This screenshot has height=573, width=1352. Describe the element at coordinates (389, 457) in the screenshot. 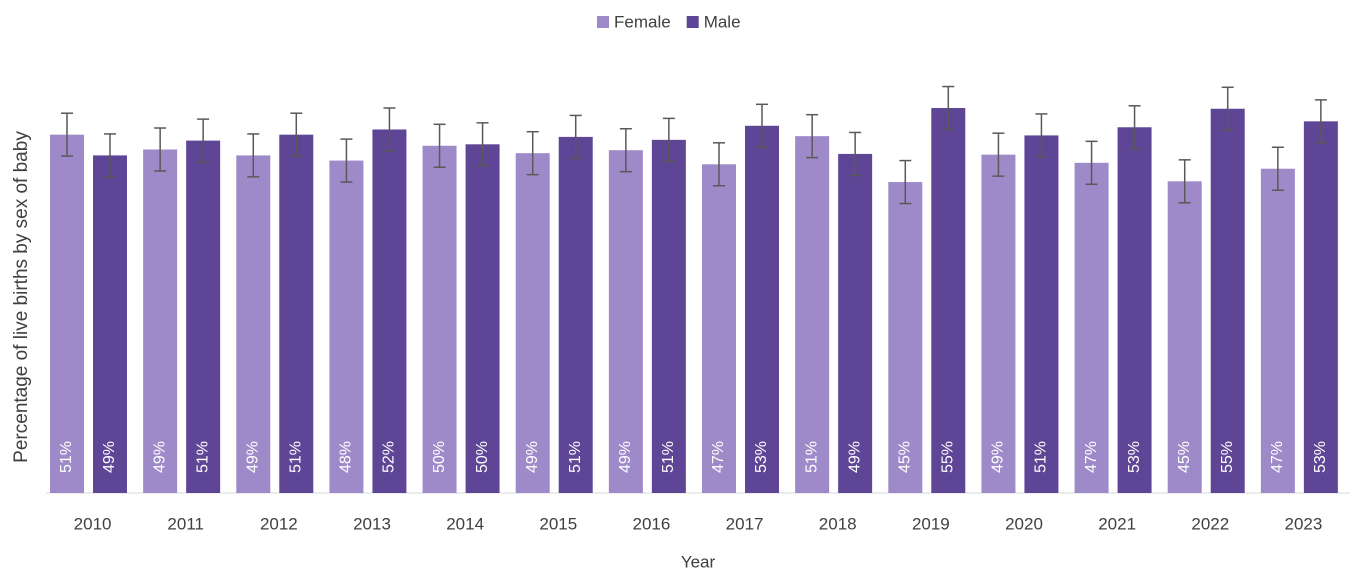

I see `value-label: 52%` at that location.